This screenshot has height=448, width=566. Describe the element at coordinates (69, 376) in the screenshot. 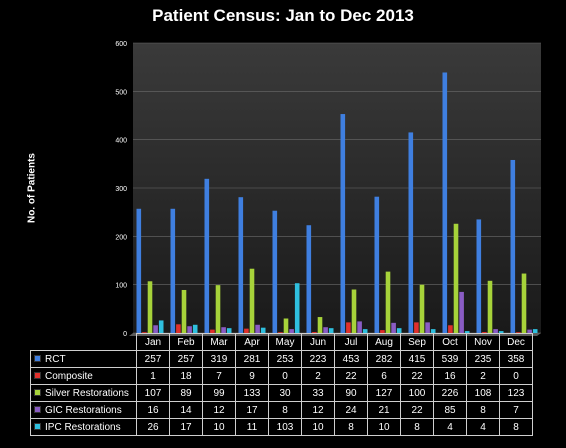

I see `legend-label: Composite` at that location.